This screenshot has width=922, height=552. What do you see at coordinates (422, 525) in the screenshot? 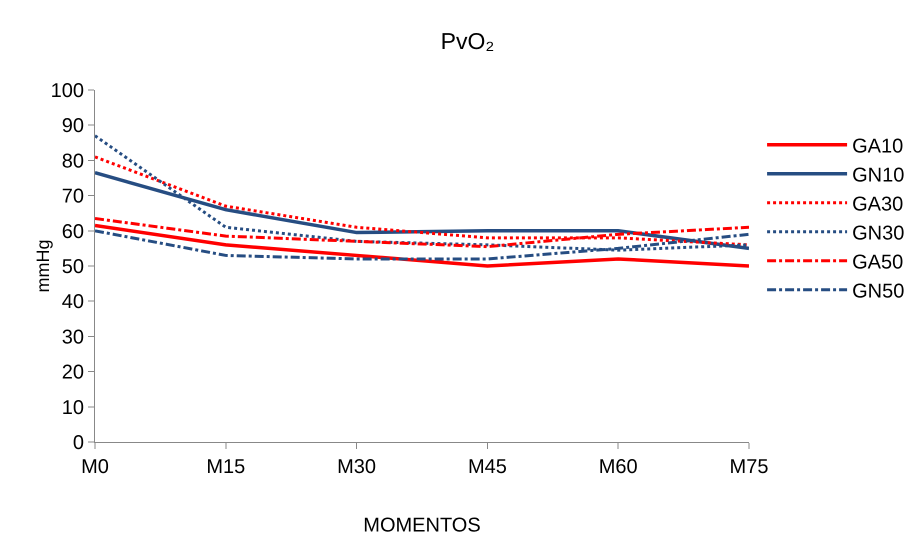
I see `x-axis-title: MOMENTOS` at bounding box center [422, 525].